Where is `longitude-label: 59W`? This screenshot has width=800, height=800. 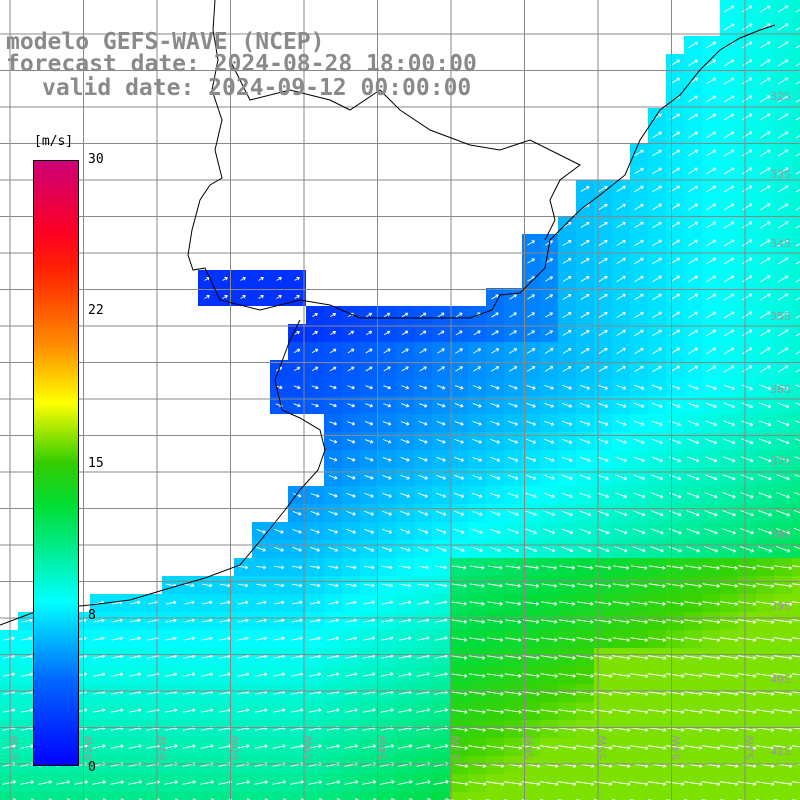 longitude-label: 59W is located at coordinates (308, 747).